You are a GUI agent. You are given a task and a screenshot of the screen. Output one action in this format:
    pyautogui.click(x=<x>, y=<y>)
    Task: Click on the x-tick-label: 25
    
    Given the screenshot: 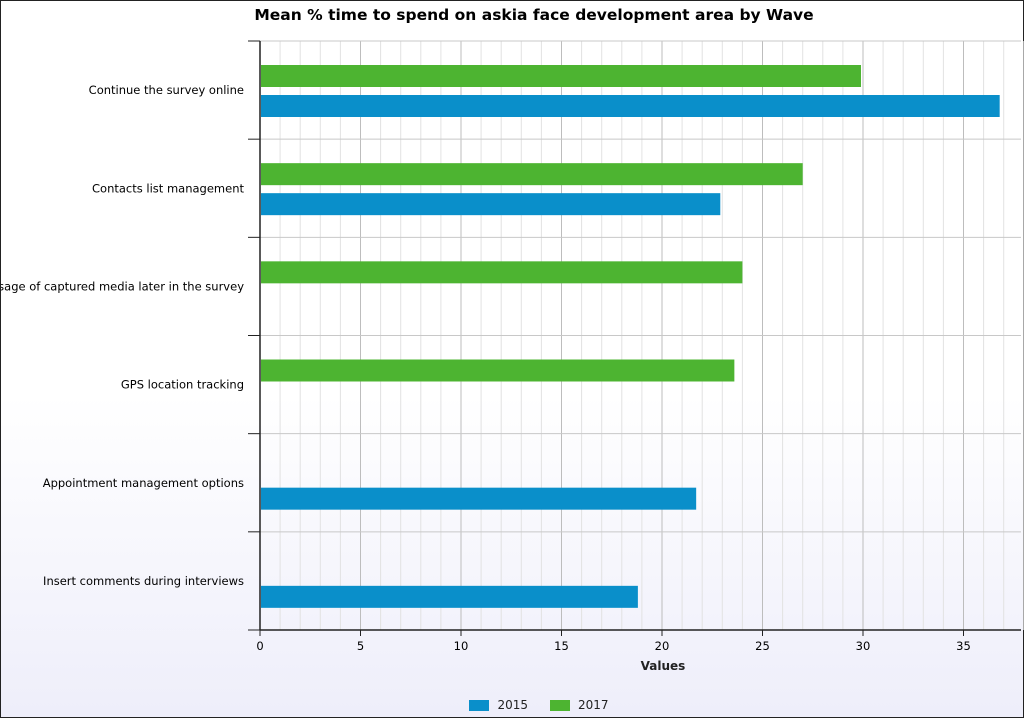 What is the action you would take?
    pyautogui.click(x=762, y=646)
    